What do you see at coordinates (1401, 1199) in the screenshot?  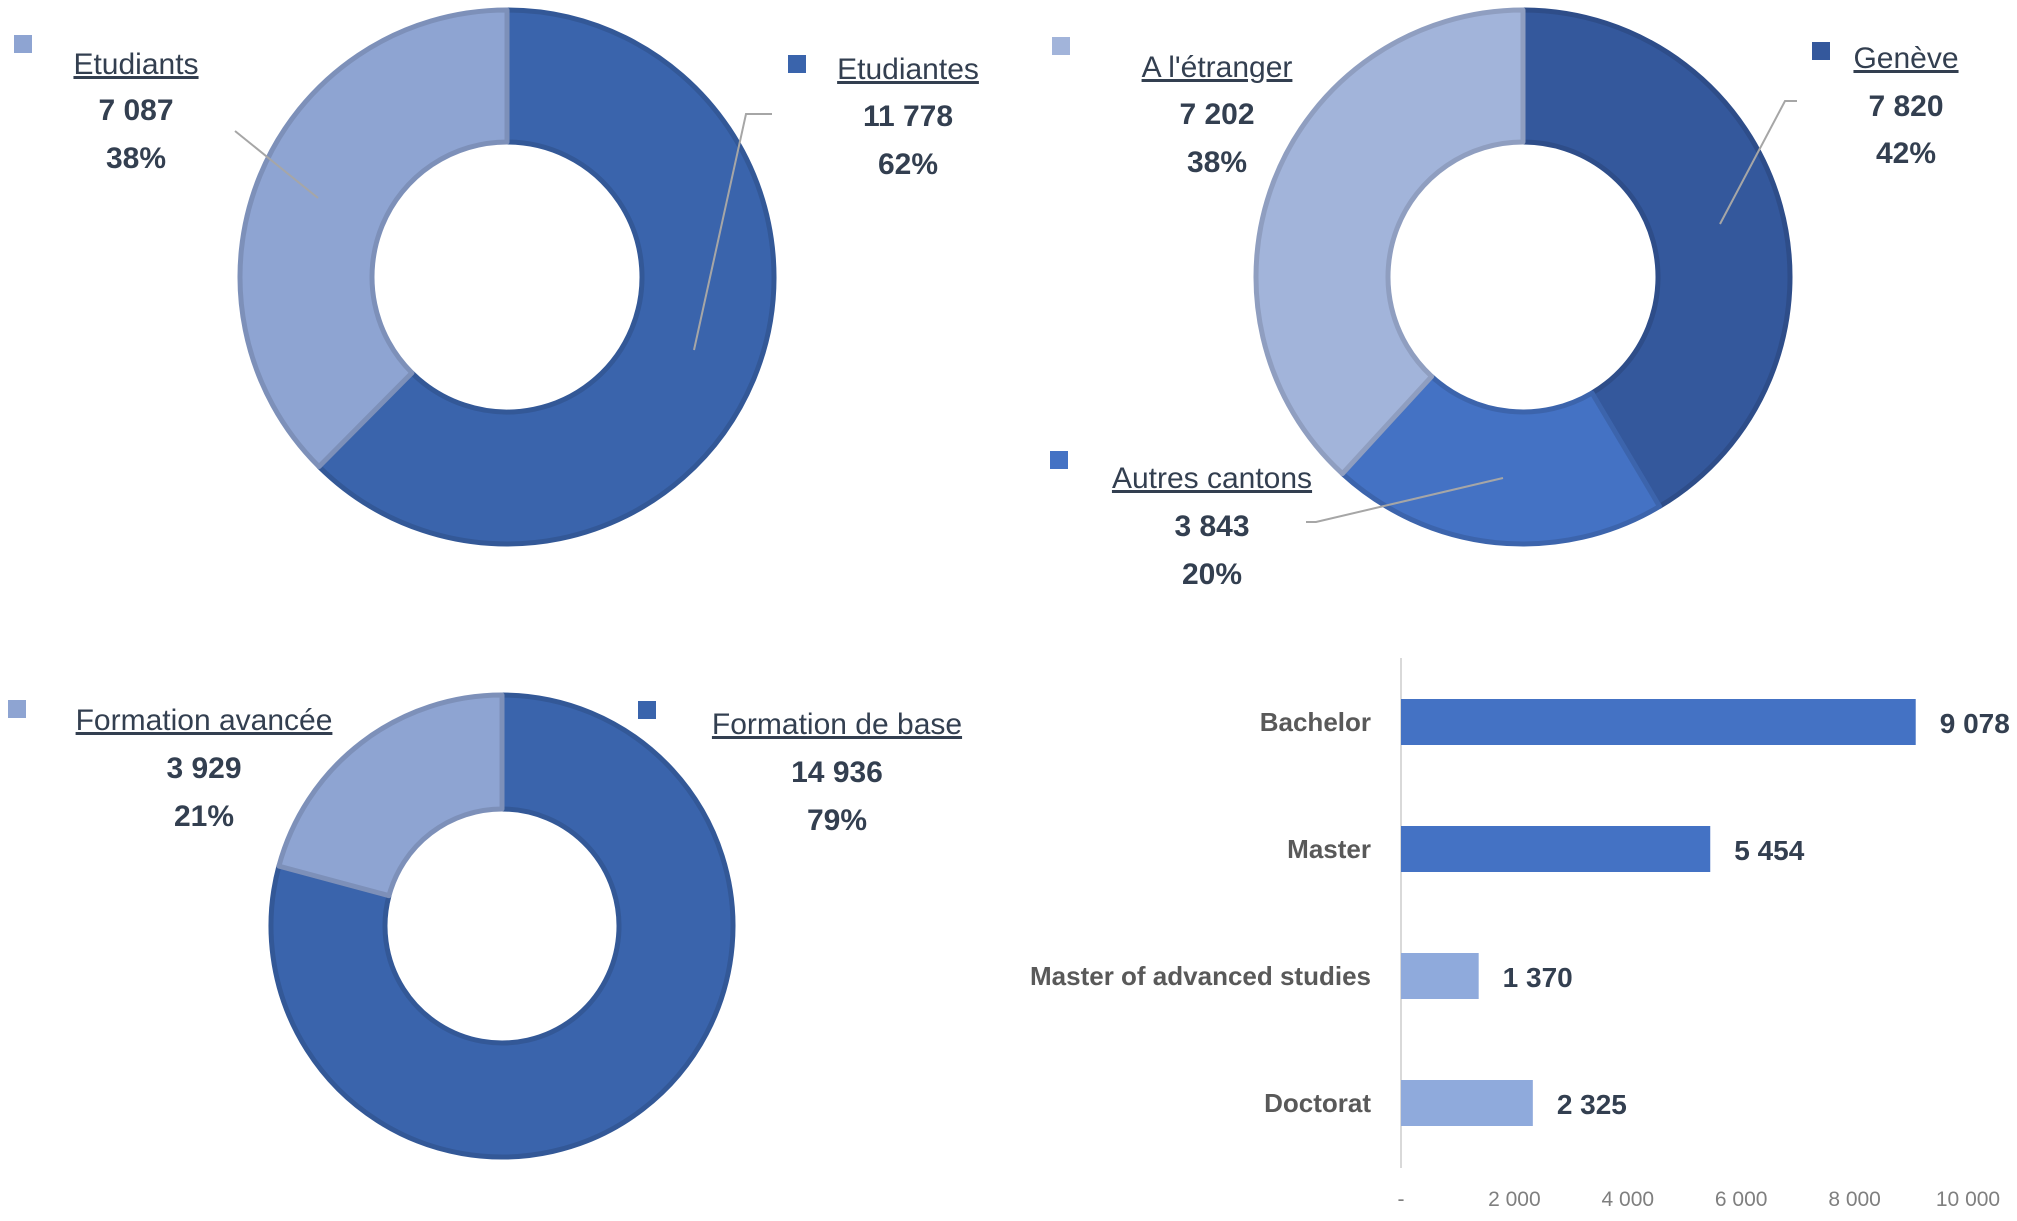 I see `x-tick-label: -` at bounding box center [1401, 1199].